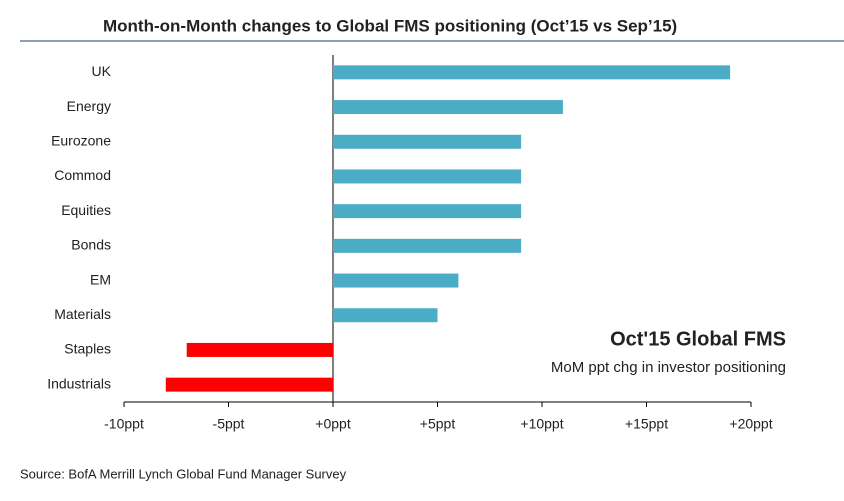  I want to click on y-tick-label: Bonds, so click(91, 245).